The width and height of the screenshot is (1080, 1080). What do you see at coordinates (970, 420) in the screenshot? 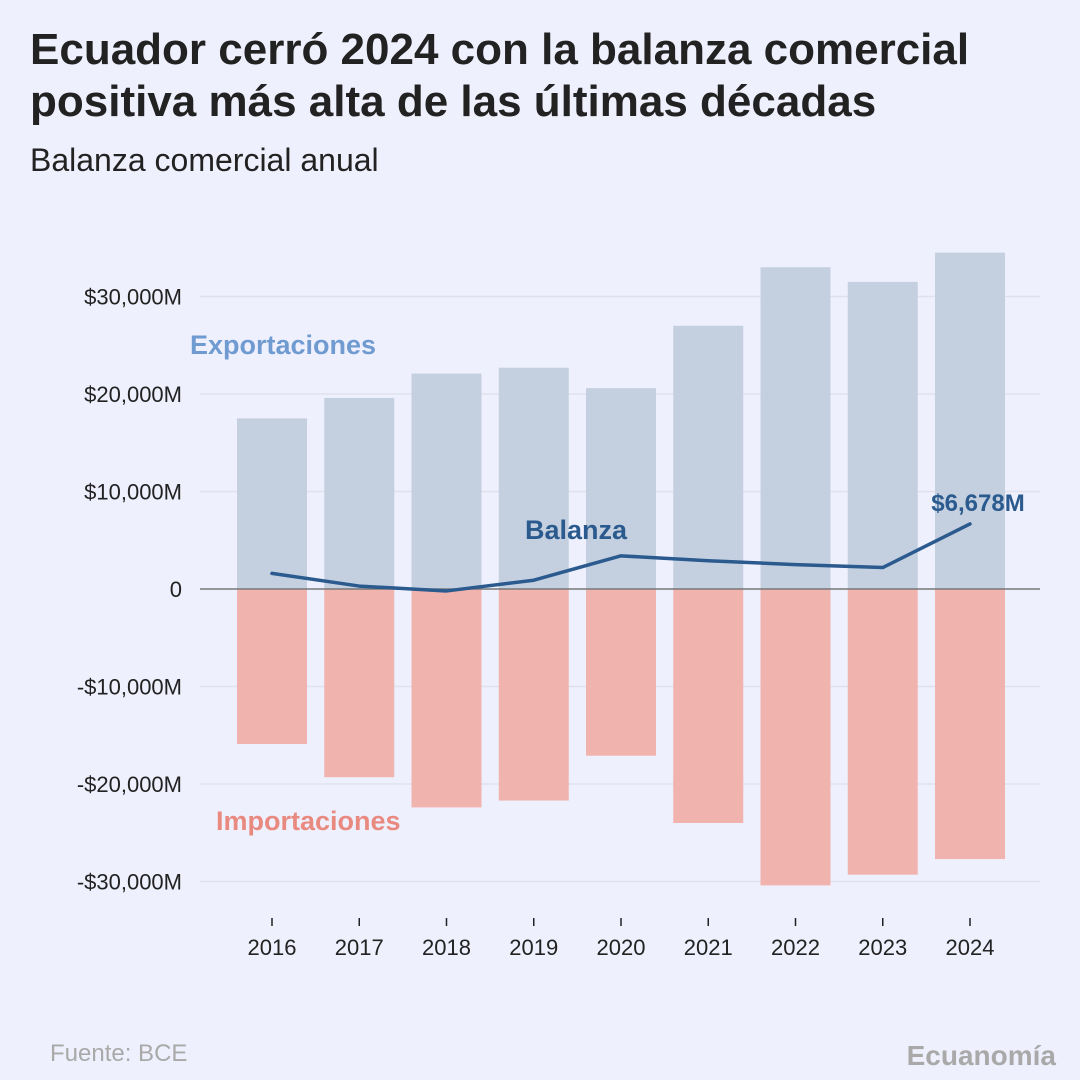
I see `export-bar-2024` at bounding box center [970, 420].